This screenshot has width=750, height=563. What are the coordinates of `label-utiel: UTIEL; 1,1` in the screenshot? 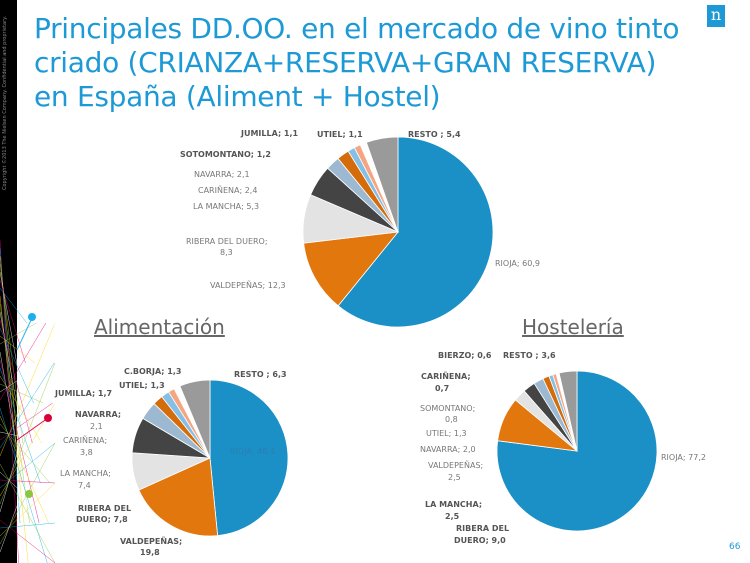 It's located at (340, 134).